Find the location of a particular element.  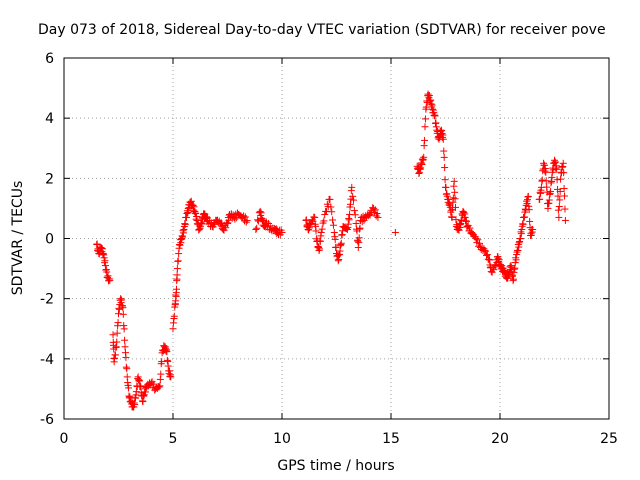

x-axis-label: GPS time / hours is located at coordinates (335, 466).